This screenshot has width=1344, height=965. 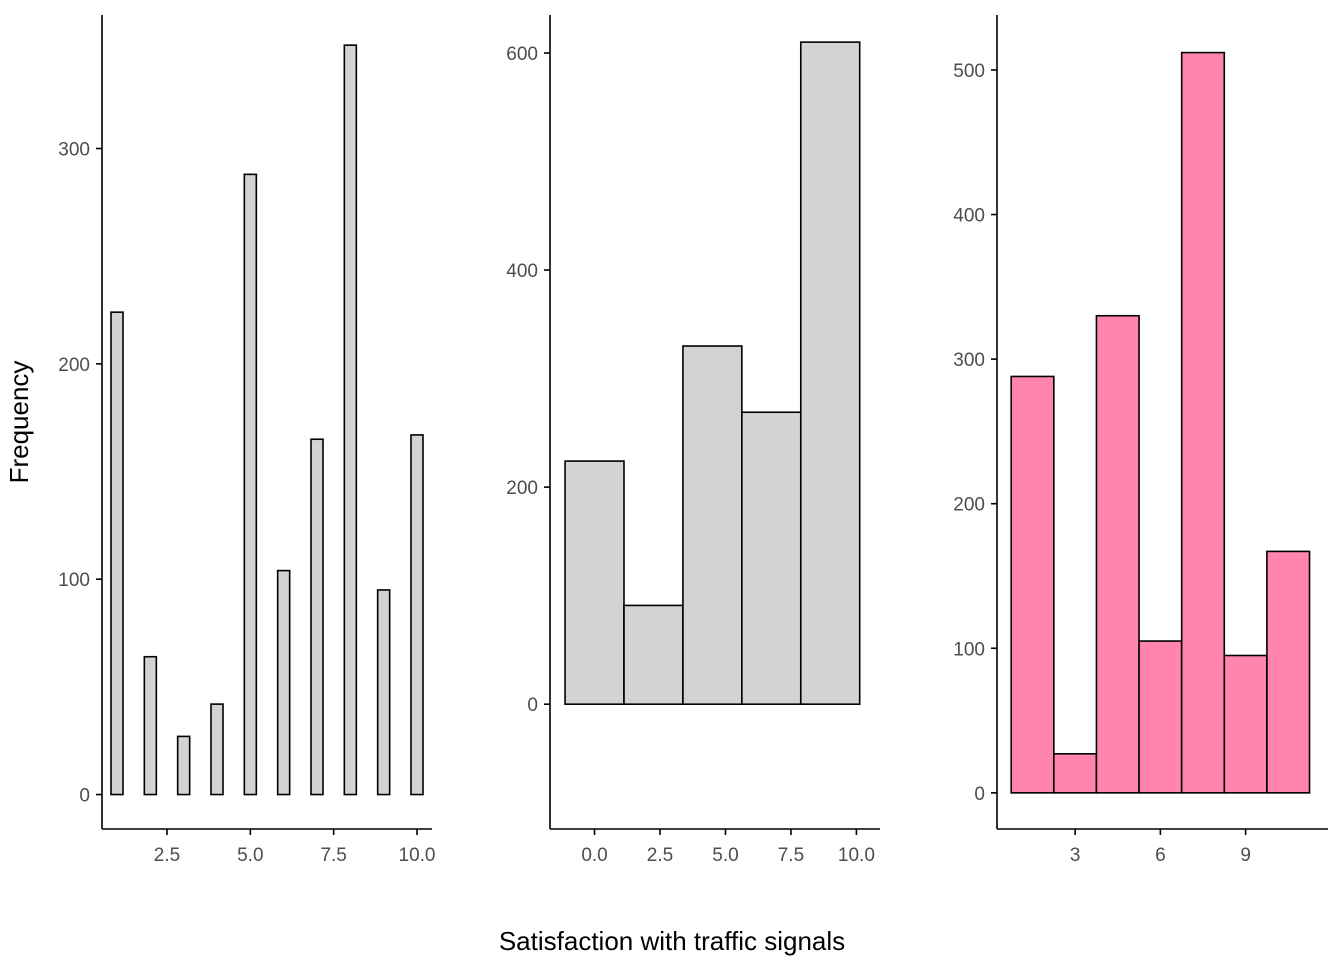 What do you see at coordinates (1245, 855) in the screenshot?
I see `x-tick-label: 9` at bounding box center [1245, 855].